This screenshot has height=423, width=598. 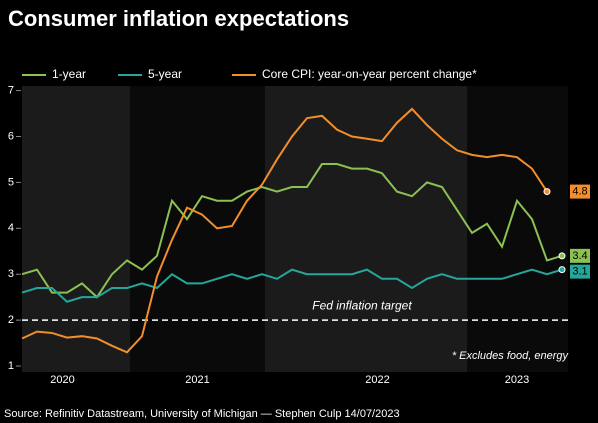 I want to click on value-label: 3.4, so click(x=579, y=256).